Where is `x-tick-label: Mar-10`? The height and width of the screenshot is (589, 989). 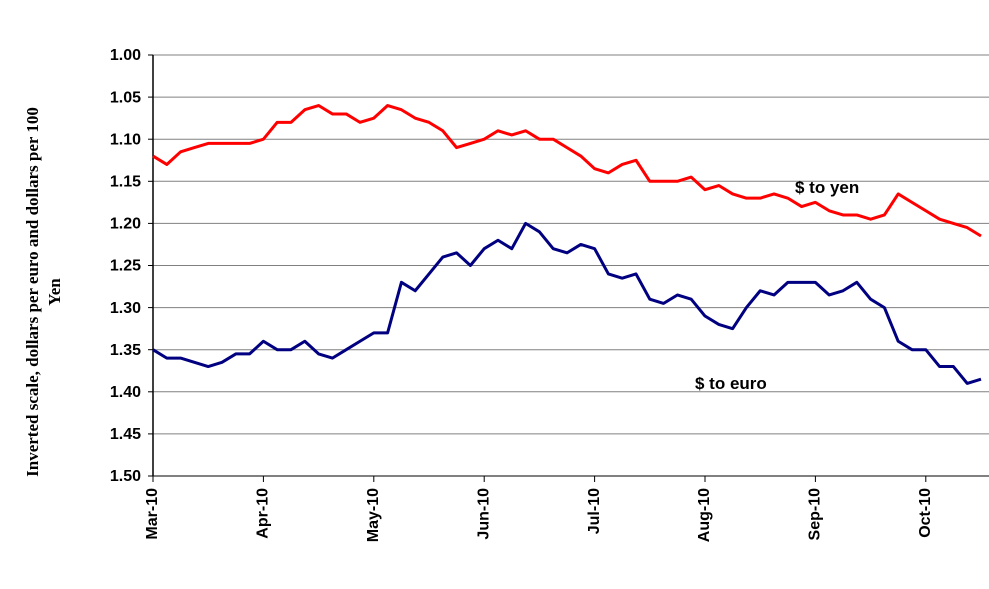
x-tick-label: Mar-10 is located at coordinates (152, 514).